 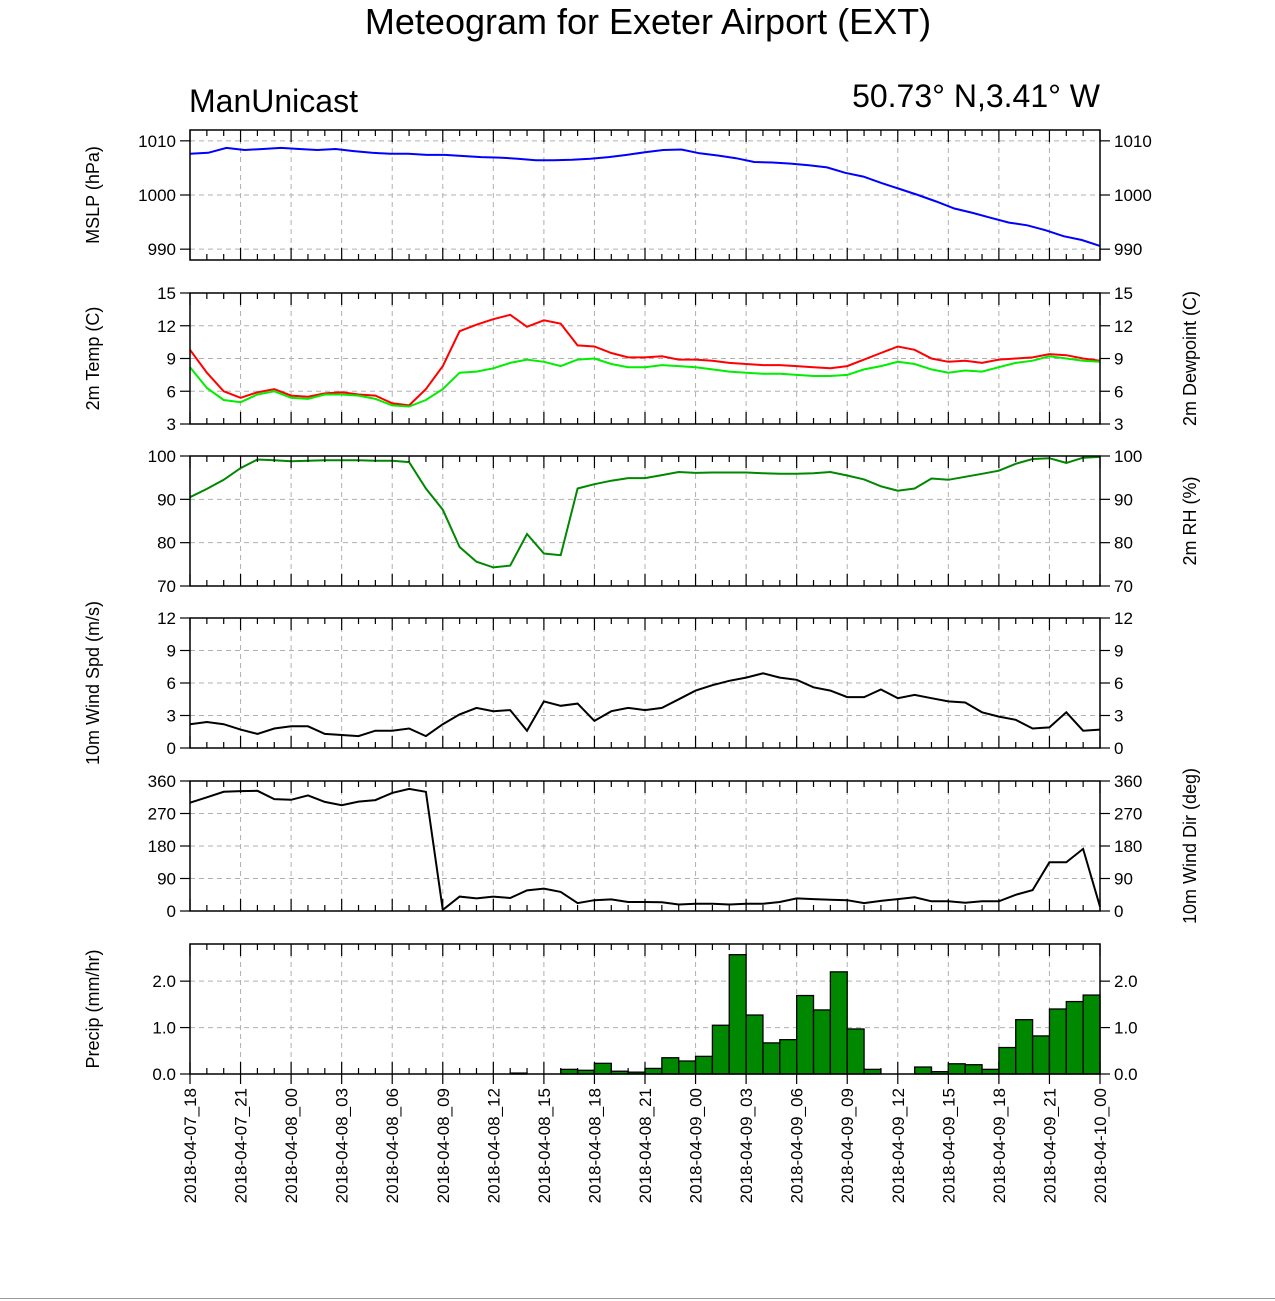 I want to click on panel-wind_speed: 0 0 3 3 6 6 9 9 12 12 10m Wind Spd (m/s), so click(x=608, y=683).